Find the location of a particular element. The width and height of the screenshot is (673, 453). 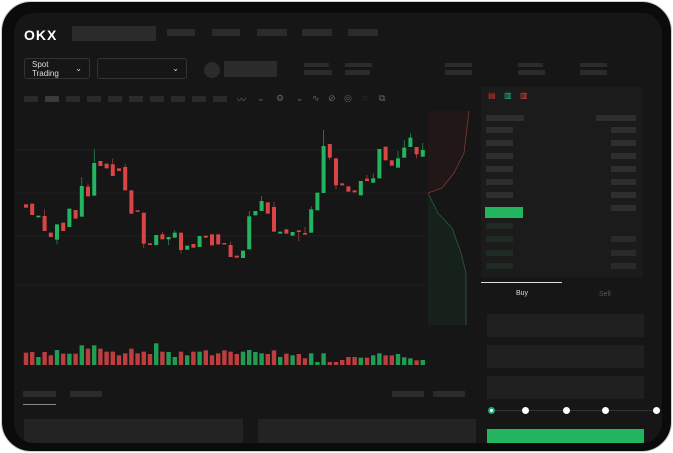

price-input is located at coordinates (565, 325).